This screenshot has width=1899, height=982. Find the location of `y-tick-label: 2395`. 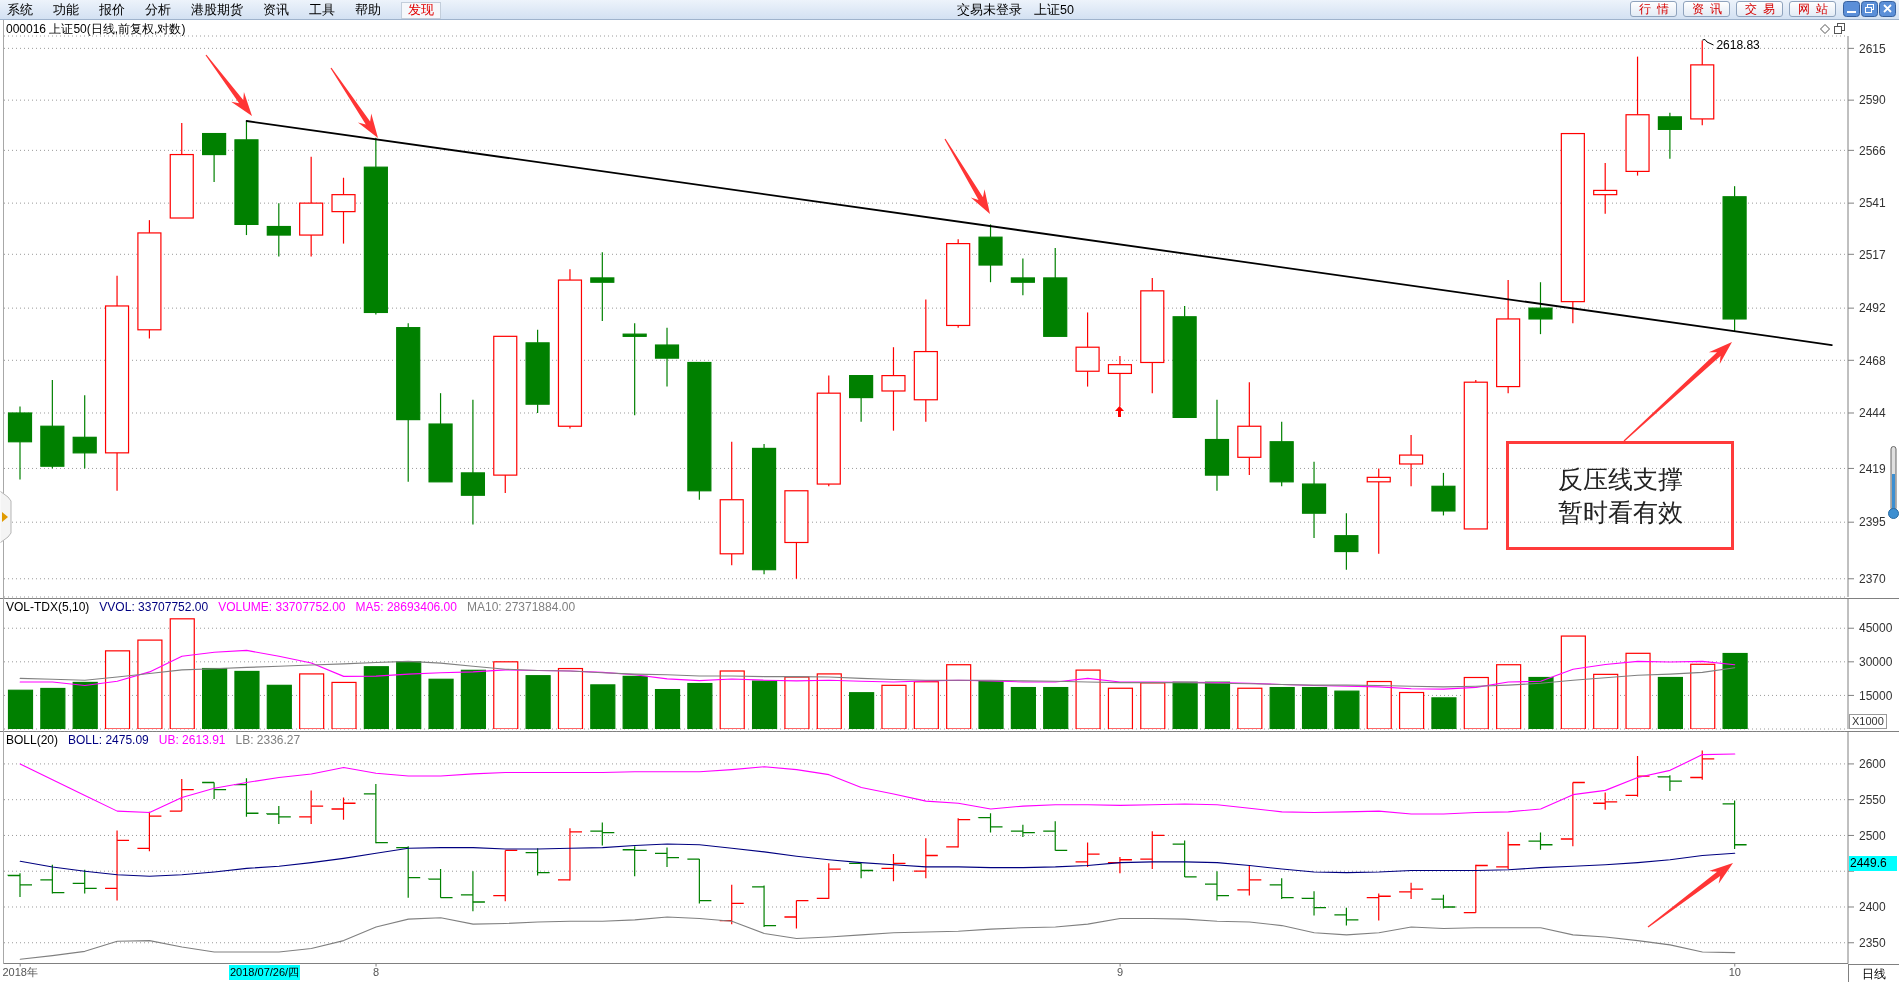

y-tick-label: 2395 is located at coordinates (1873, 522).